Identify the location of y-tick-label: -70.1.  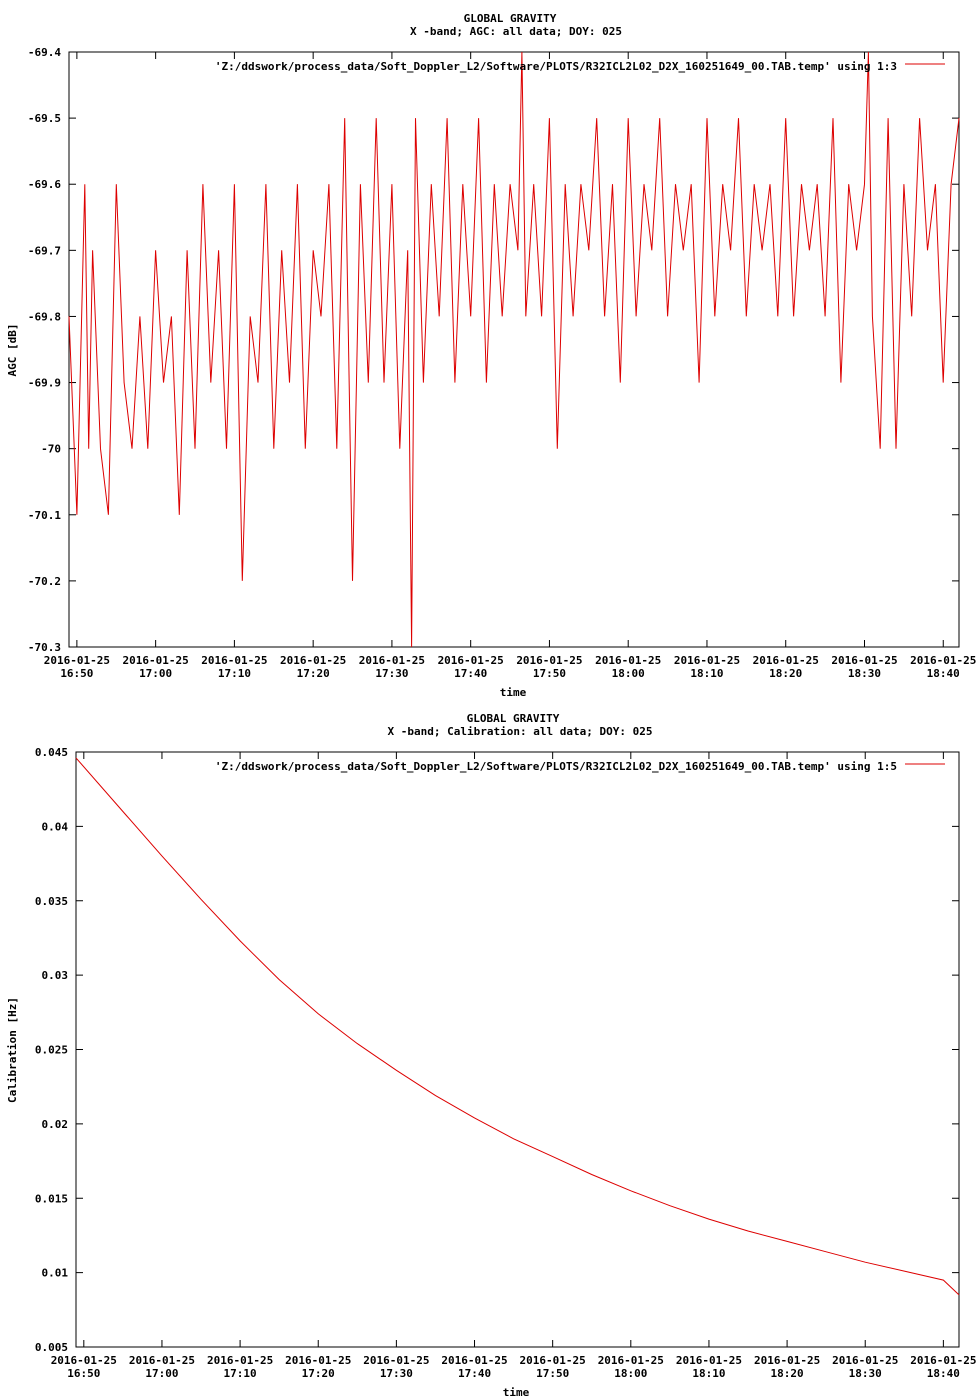
(44, 515).